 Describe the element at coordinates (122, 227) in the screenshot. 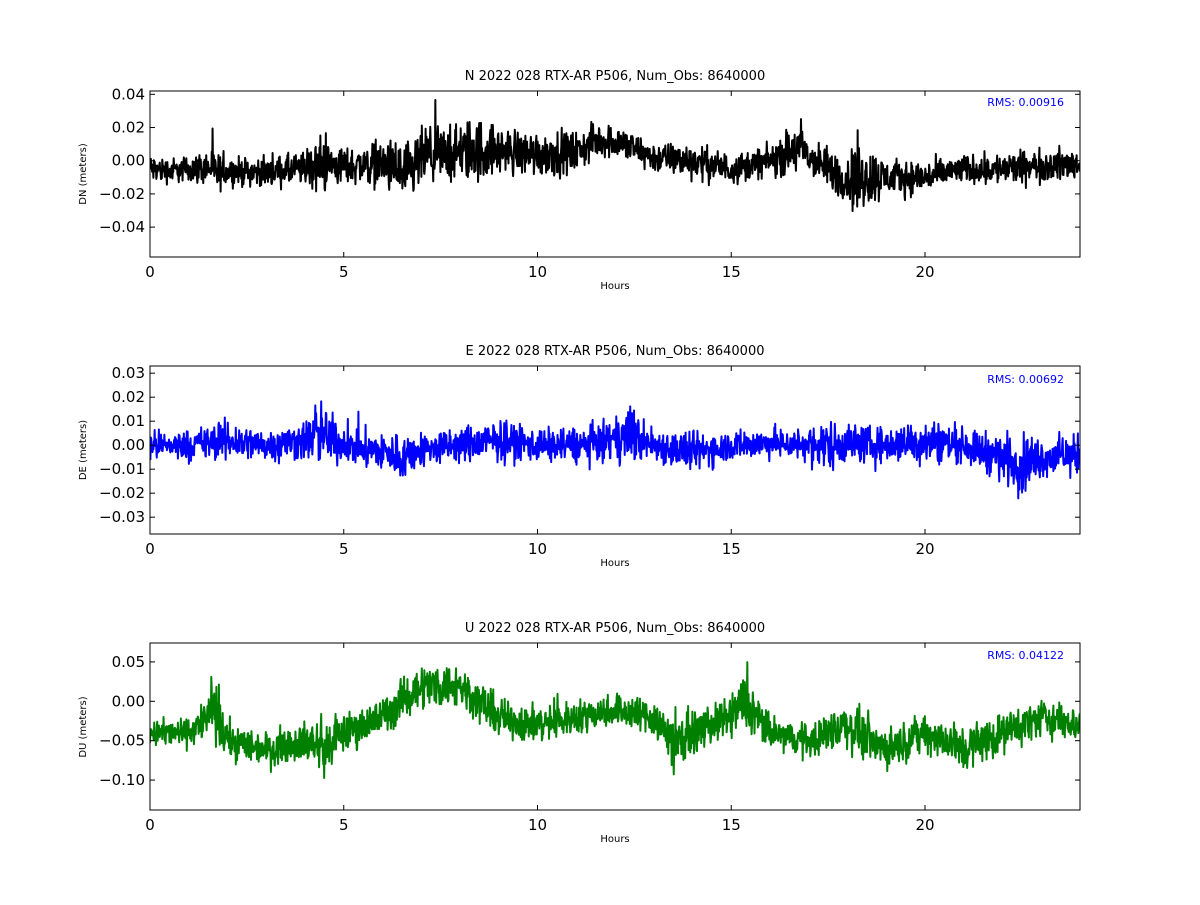

I see `y-tick-label: −0.04` at that location.